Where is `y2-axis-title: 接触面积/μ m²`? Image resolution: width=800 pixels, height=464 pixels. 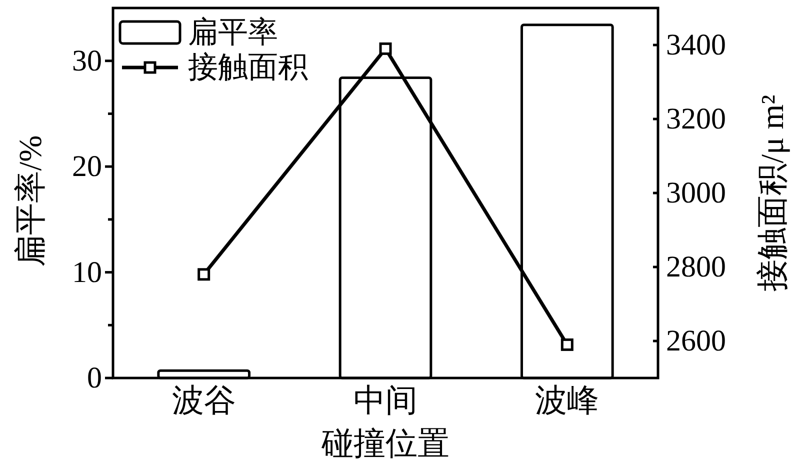 y2-axis-title: 接触面积/μ m² is located at coordinates (772, 193).